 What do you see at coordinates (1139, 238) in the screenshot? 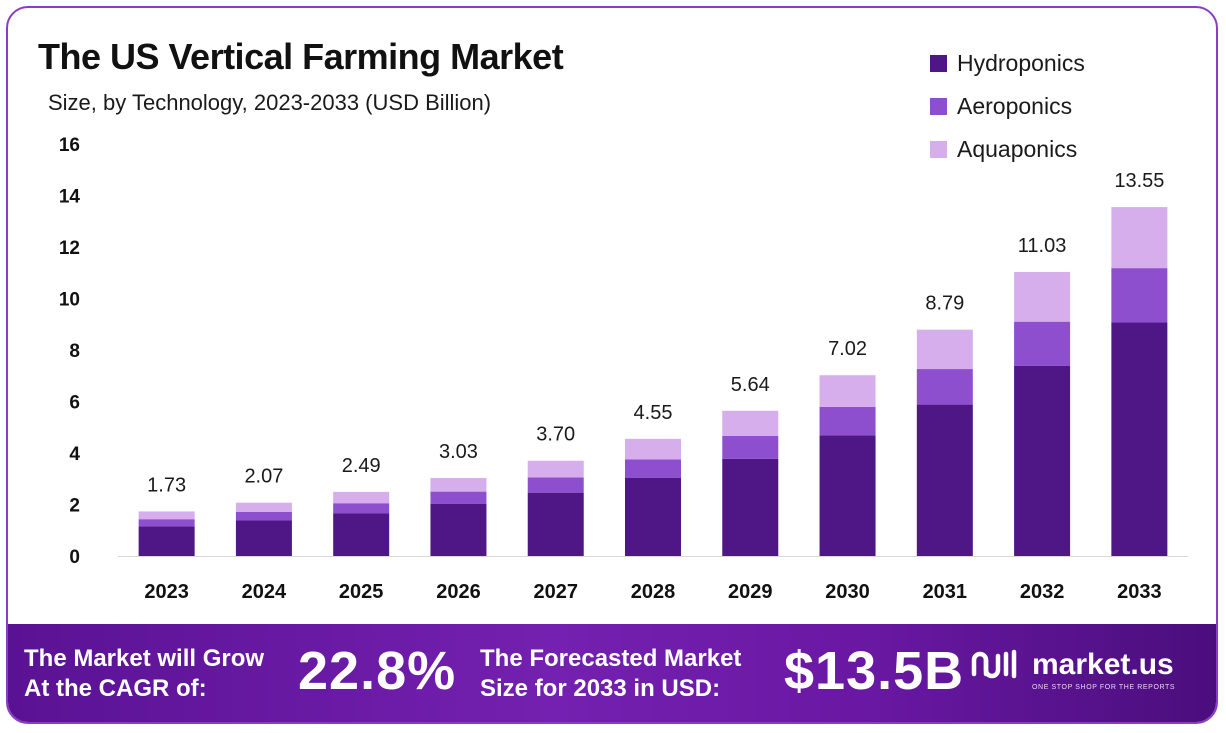
I see `bar-segment-aquaponics-2033` at bounding box center [1139, 238].